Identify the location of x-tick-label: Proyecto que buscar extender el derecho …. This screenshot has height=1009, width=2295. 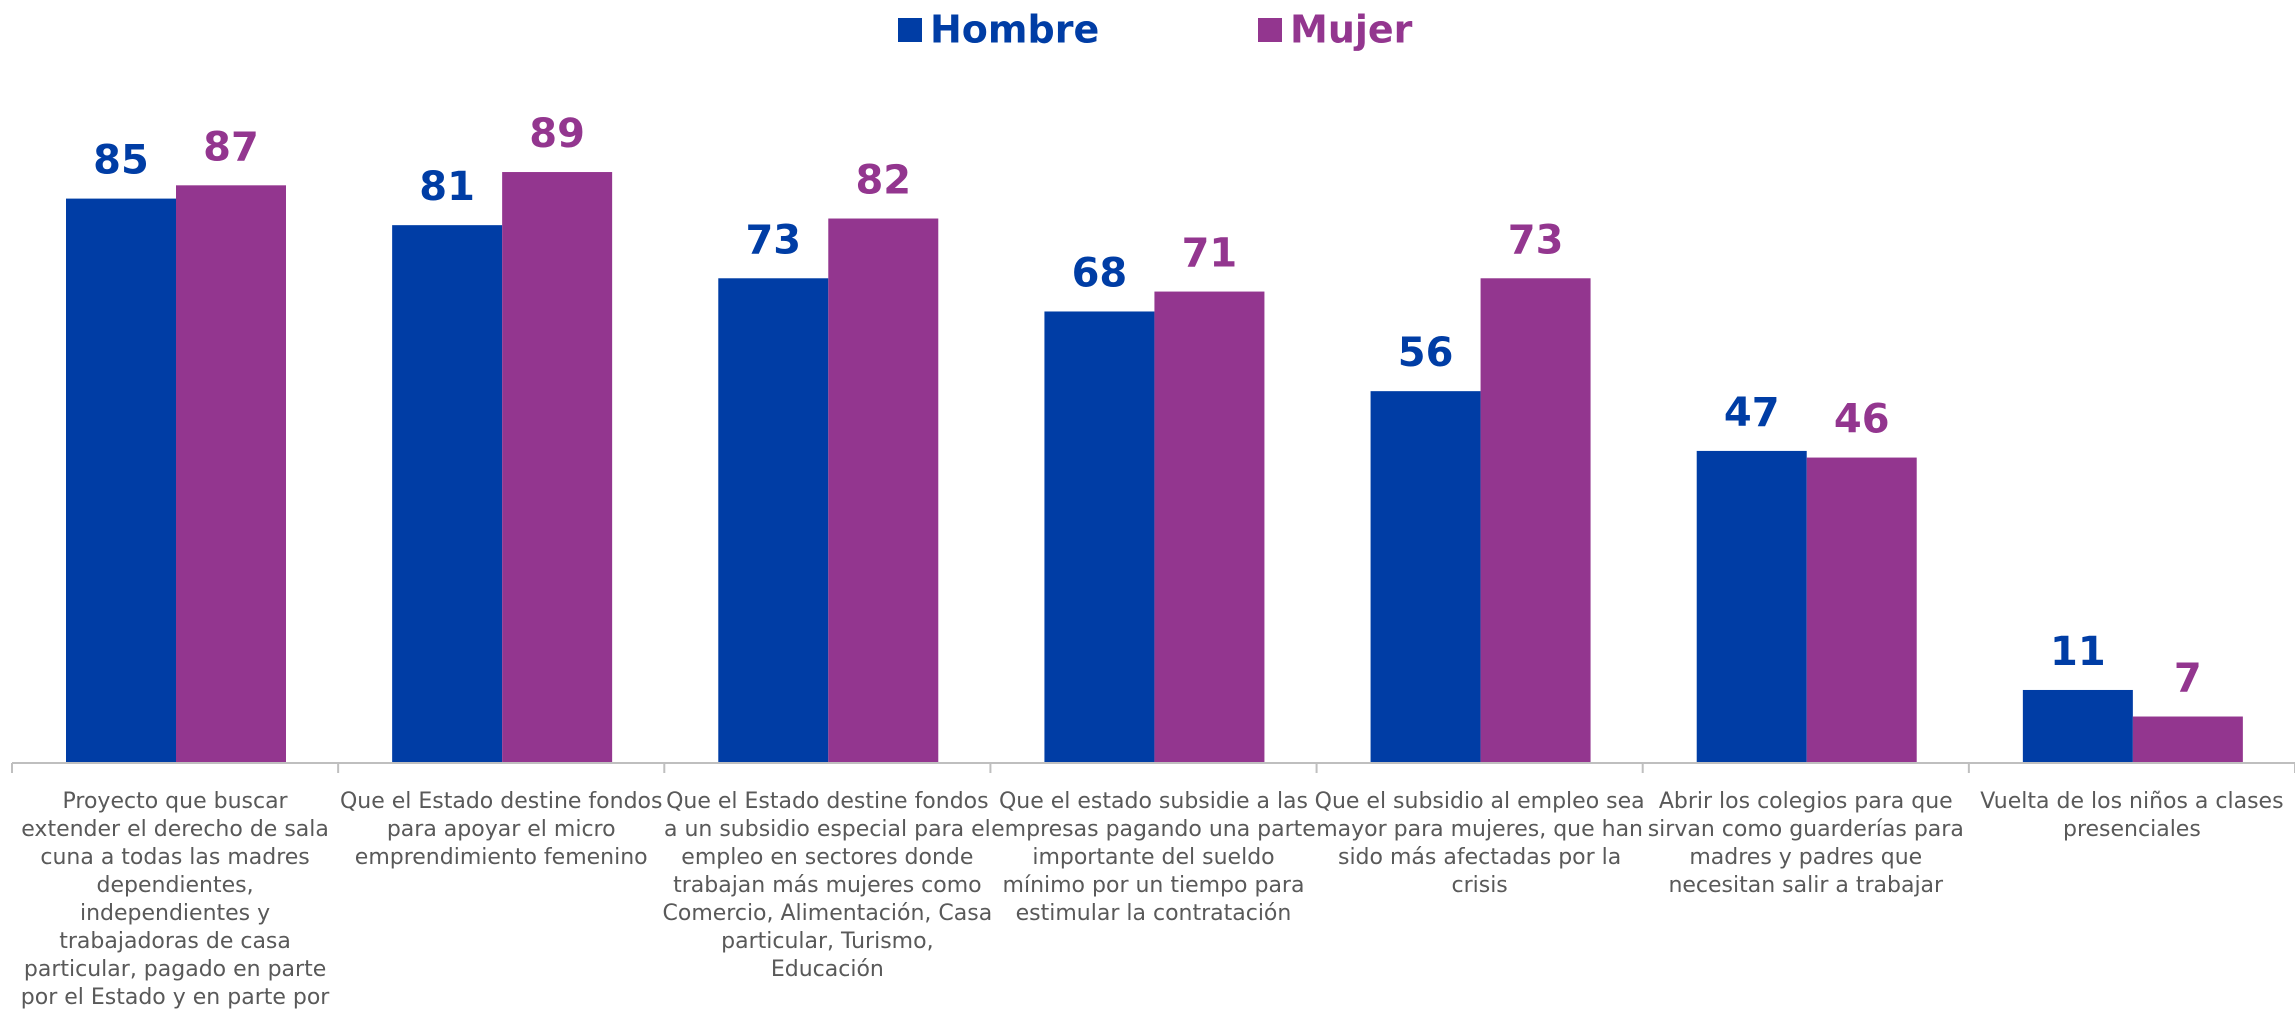
(175, 899).